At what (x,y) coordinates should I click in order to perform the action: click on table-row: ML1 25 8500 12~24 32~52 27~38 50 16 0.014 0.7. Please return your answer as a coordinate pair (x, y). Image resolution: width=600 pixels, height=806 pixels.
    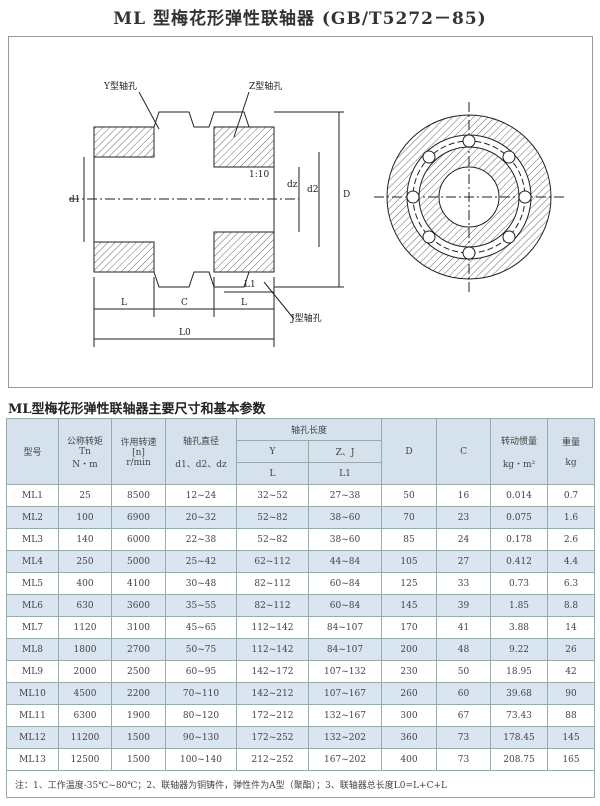
    Looking at the image, I should click on (301, 495).